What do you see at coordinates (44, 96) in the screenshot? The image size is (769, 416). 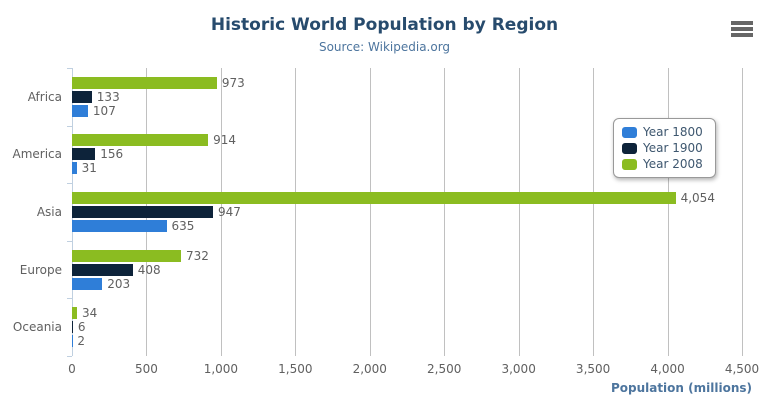 I see `category-label-africa: Africa` at bounding box center [44, 96].